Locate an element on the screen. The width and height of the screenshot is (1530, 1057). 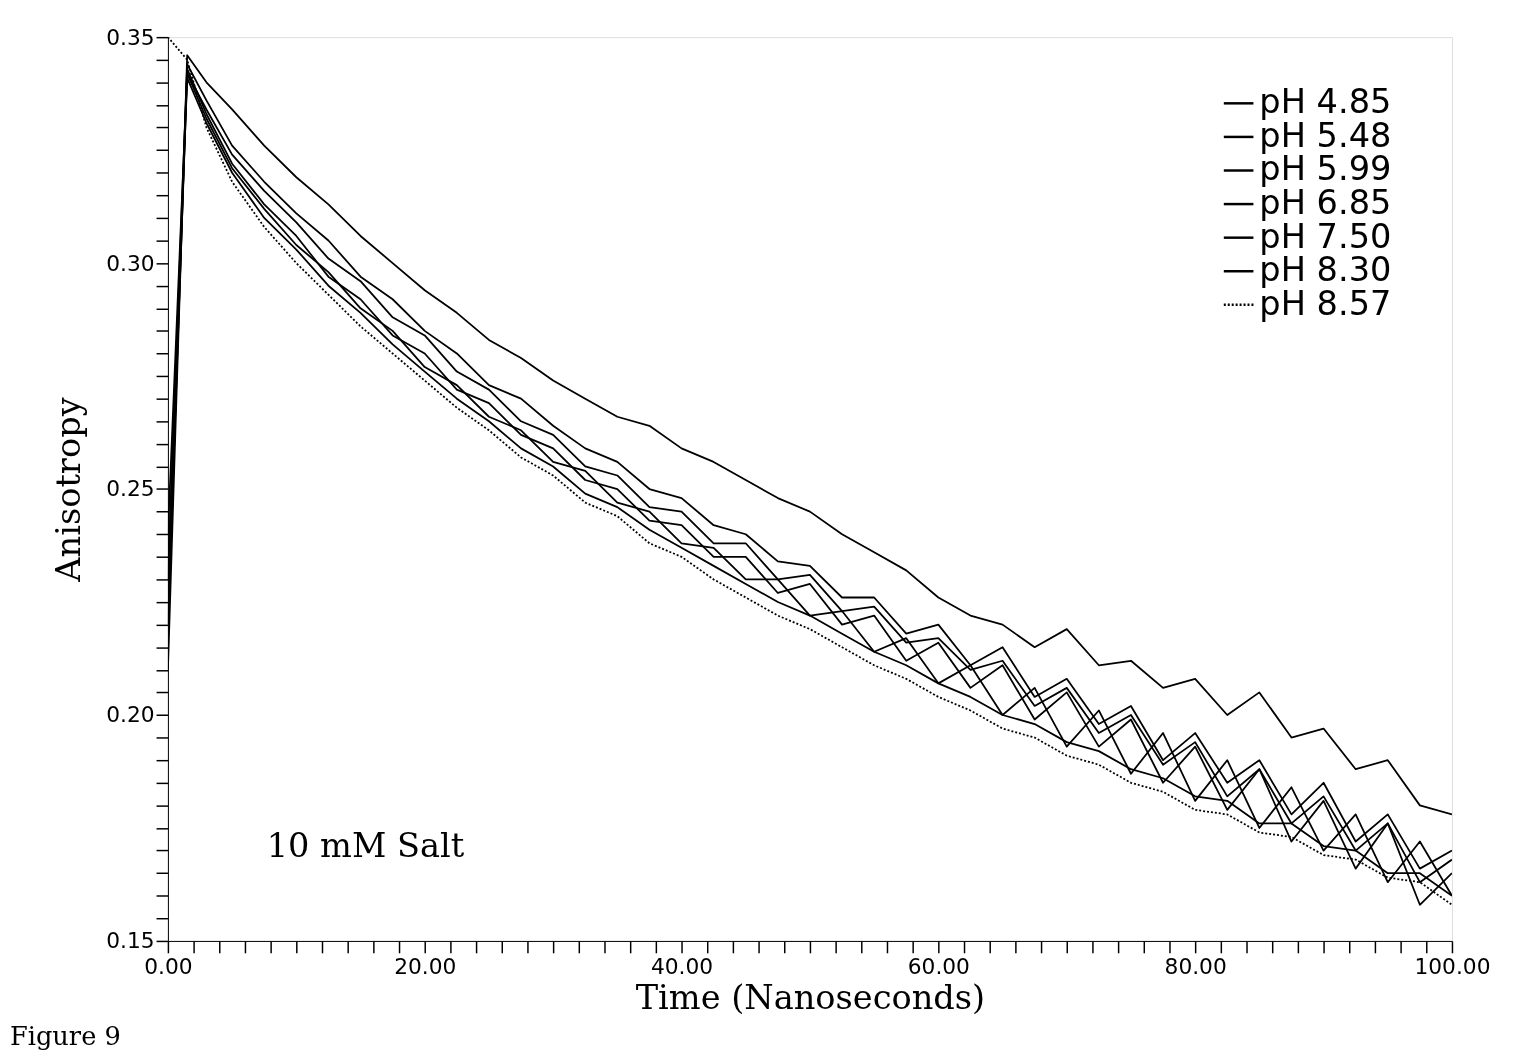
x-tick-label: 0.00 is located at coordinates (168, 967).